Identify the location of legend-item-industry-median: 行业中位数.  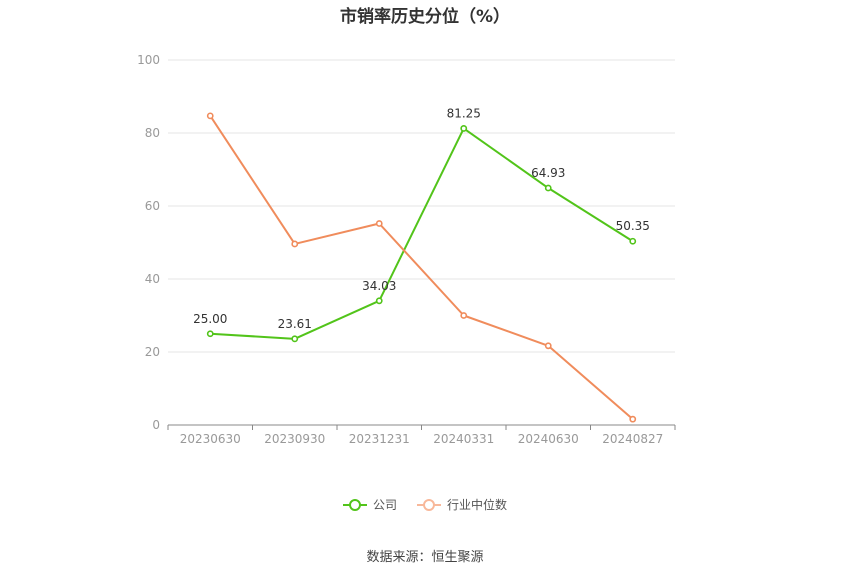
(462, 504).